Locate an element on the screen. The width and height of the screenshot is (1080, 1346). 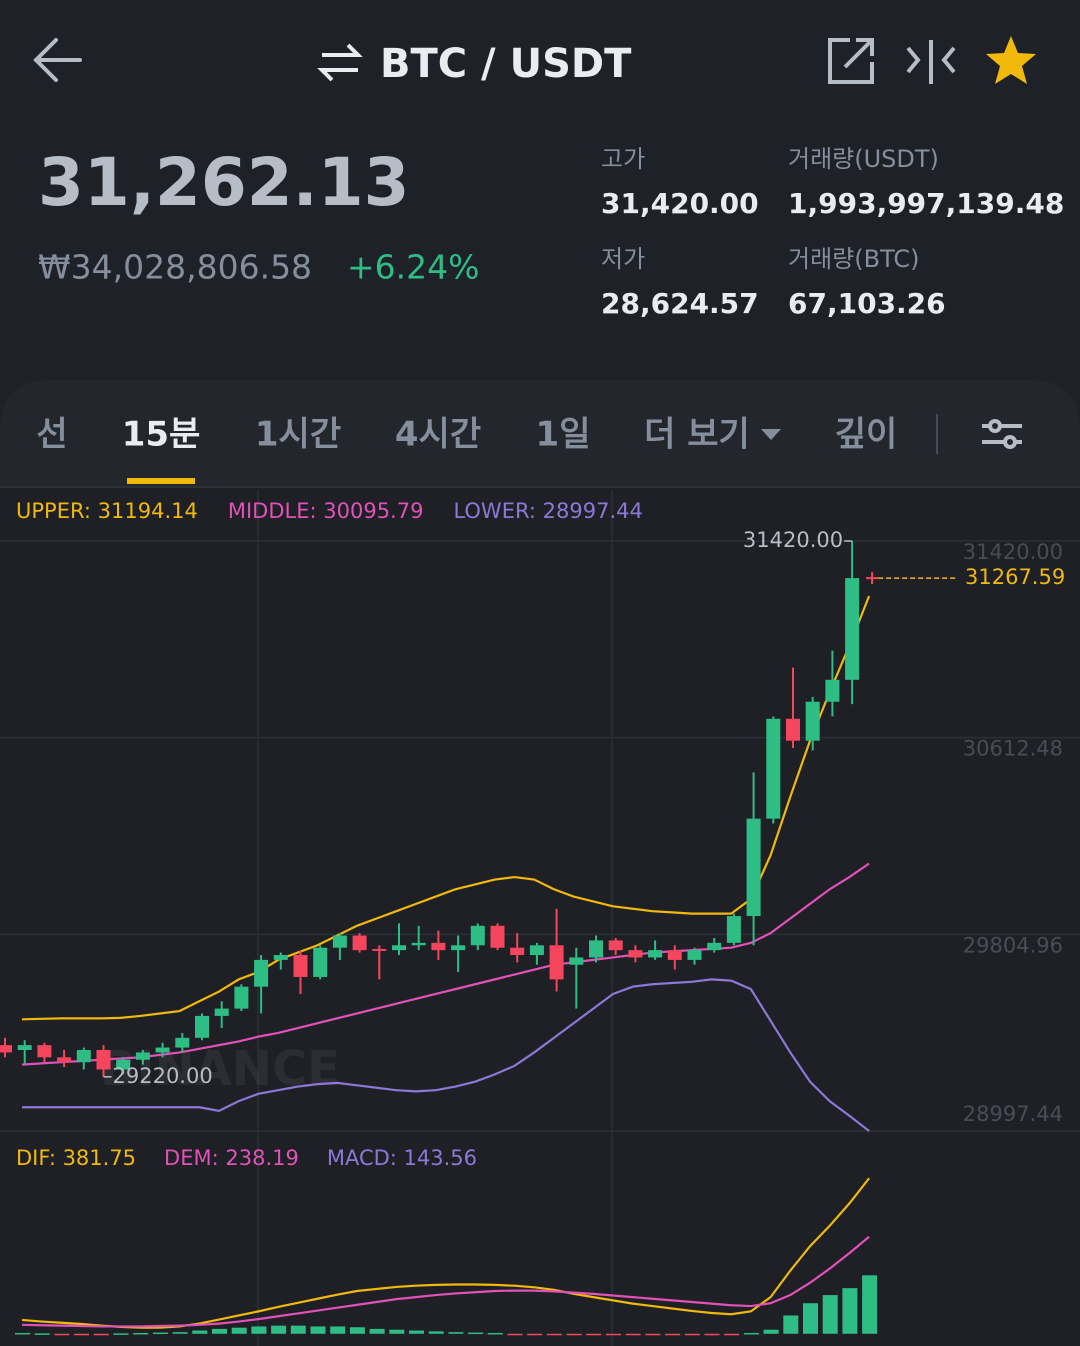
tabs: 선 15분 1시간 4시간 1일 더 보기 깊이 is located at coordinates (467, 449).